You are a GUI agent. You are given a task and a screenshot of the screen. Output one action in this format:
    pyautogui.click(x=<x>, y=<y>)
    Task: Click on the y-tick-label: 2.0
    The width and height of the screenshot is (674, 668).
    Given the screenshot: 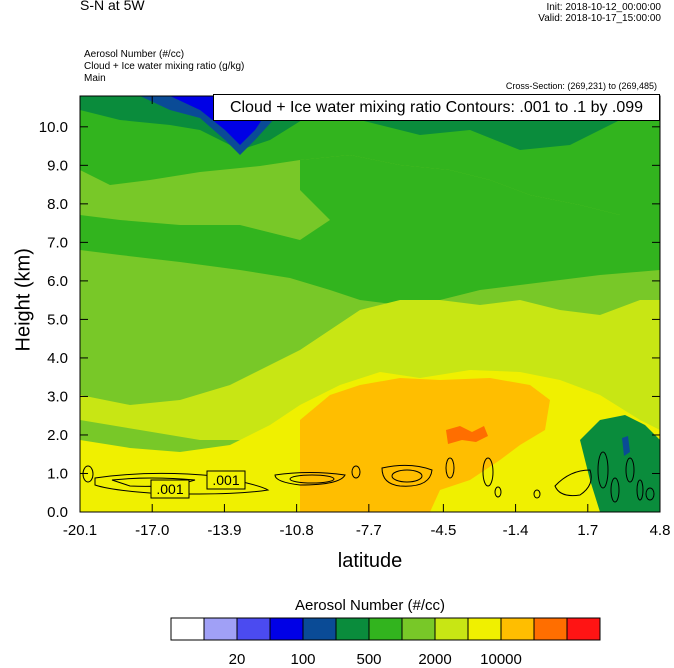 What is the action you would take?
    pyautogui.click(x=57, y=435)
    